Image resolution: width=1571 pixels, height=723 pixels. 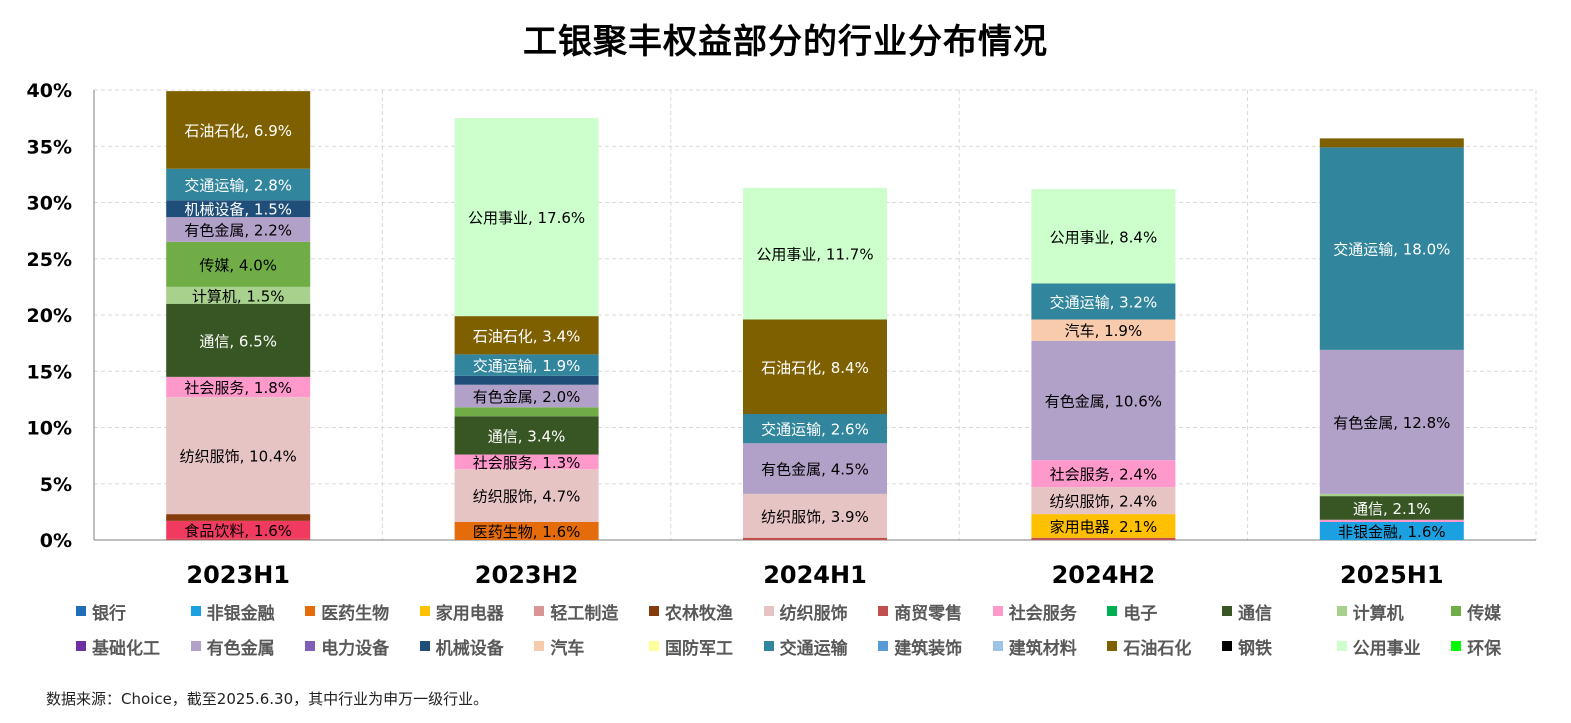 What do you see at coordinates (355, 648) in the screenshot?
I see `legend-label: 电力设备` at bounding box center [355, 648].